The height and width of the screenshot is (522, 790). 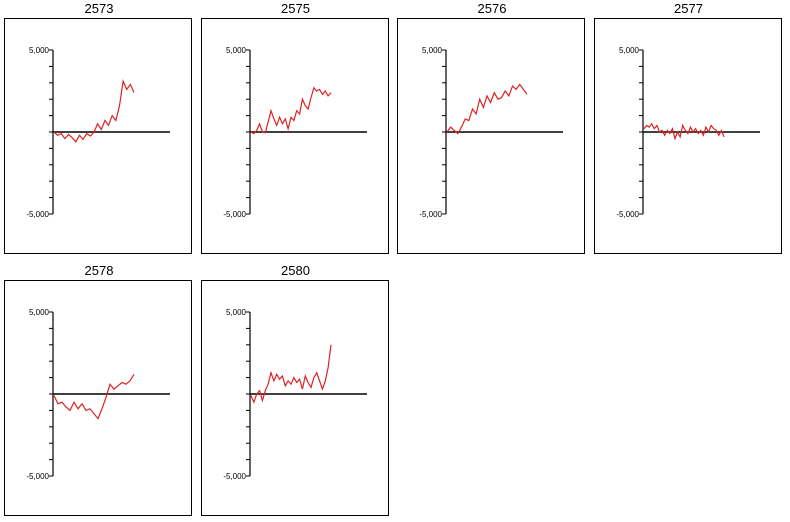 What do you see at coordinates (492, 8) in the screenshot?
I see `chart-title: 2576` at bounding box center [492, 8].